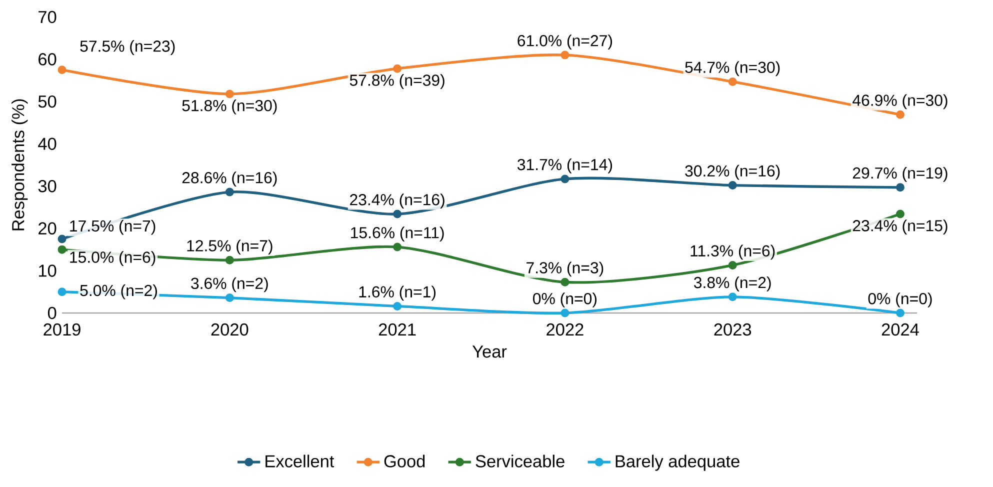  I want to click on data-label: 61.0% (n=27), so click(565, 42).